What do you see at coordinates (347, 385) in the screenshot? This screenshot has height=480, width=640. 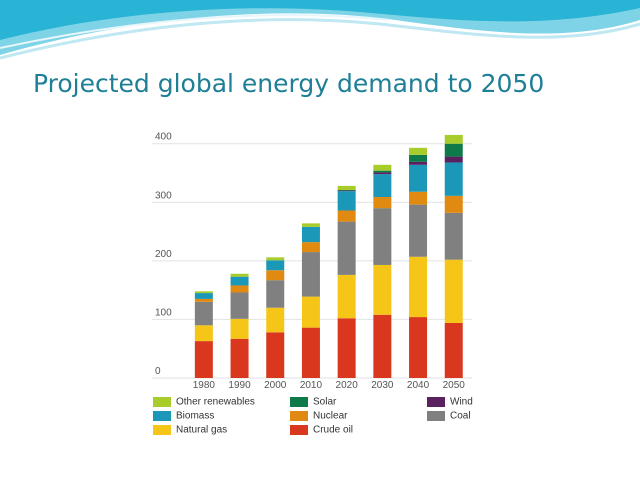 I see `x-tick-label: 2020` at bounding box center [347, 385].